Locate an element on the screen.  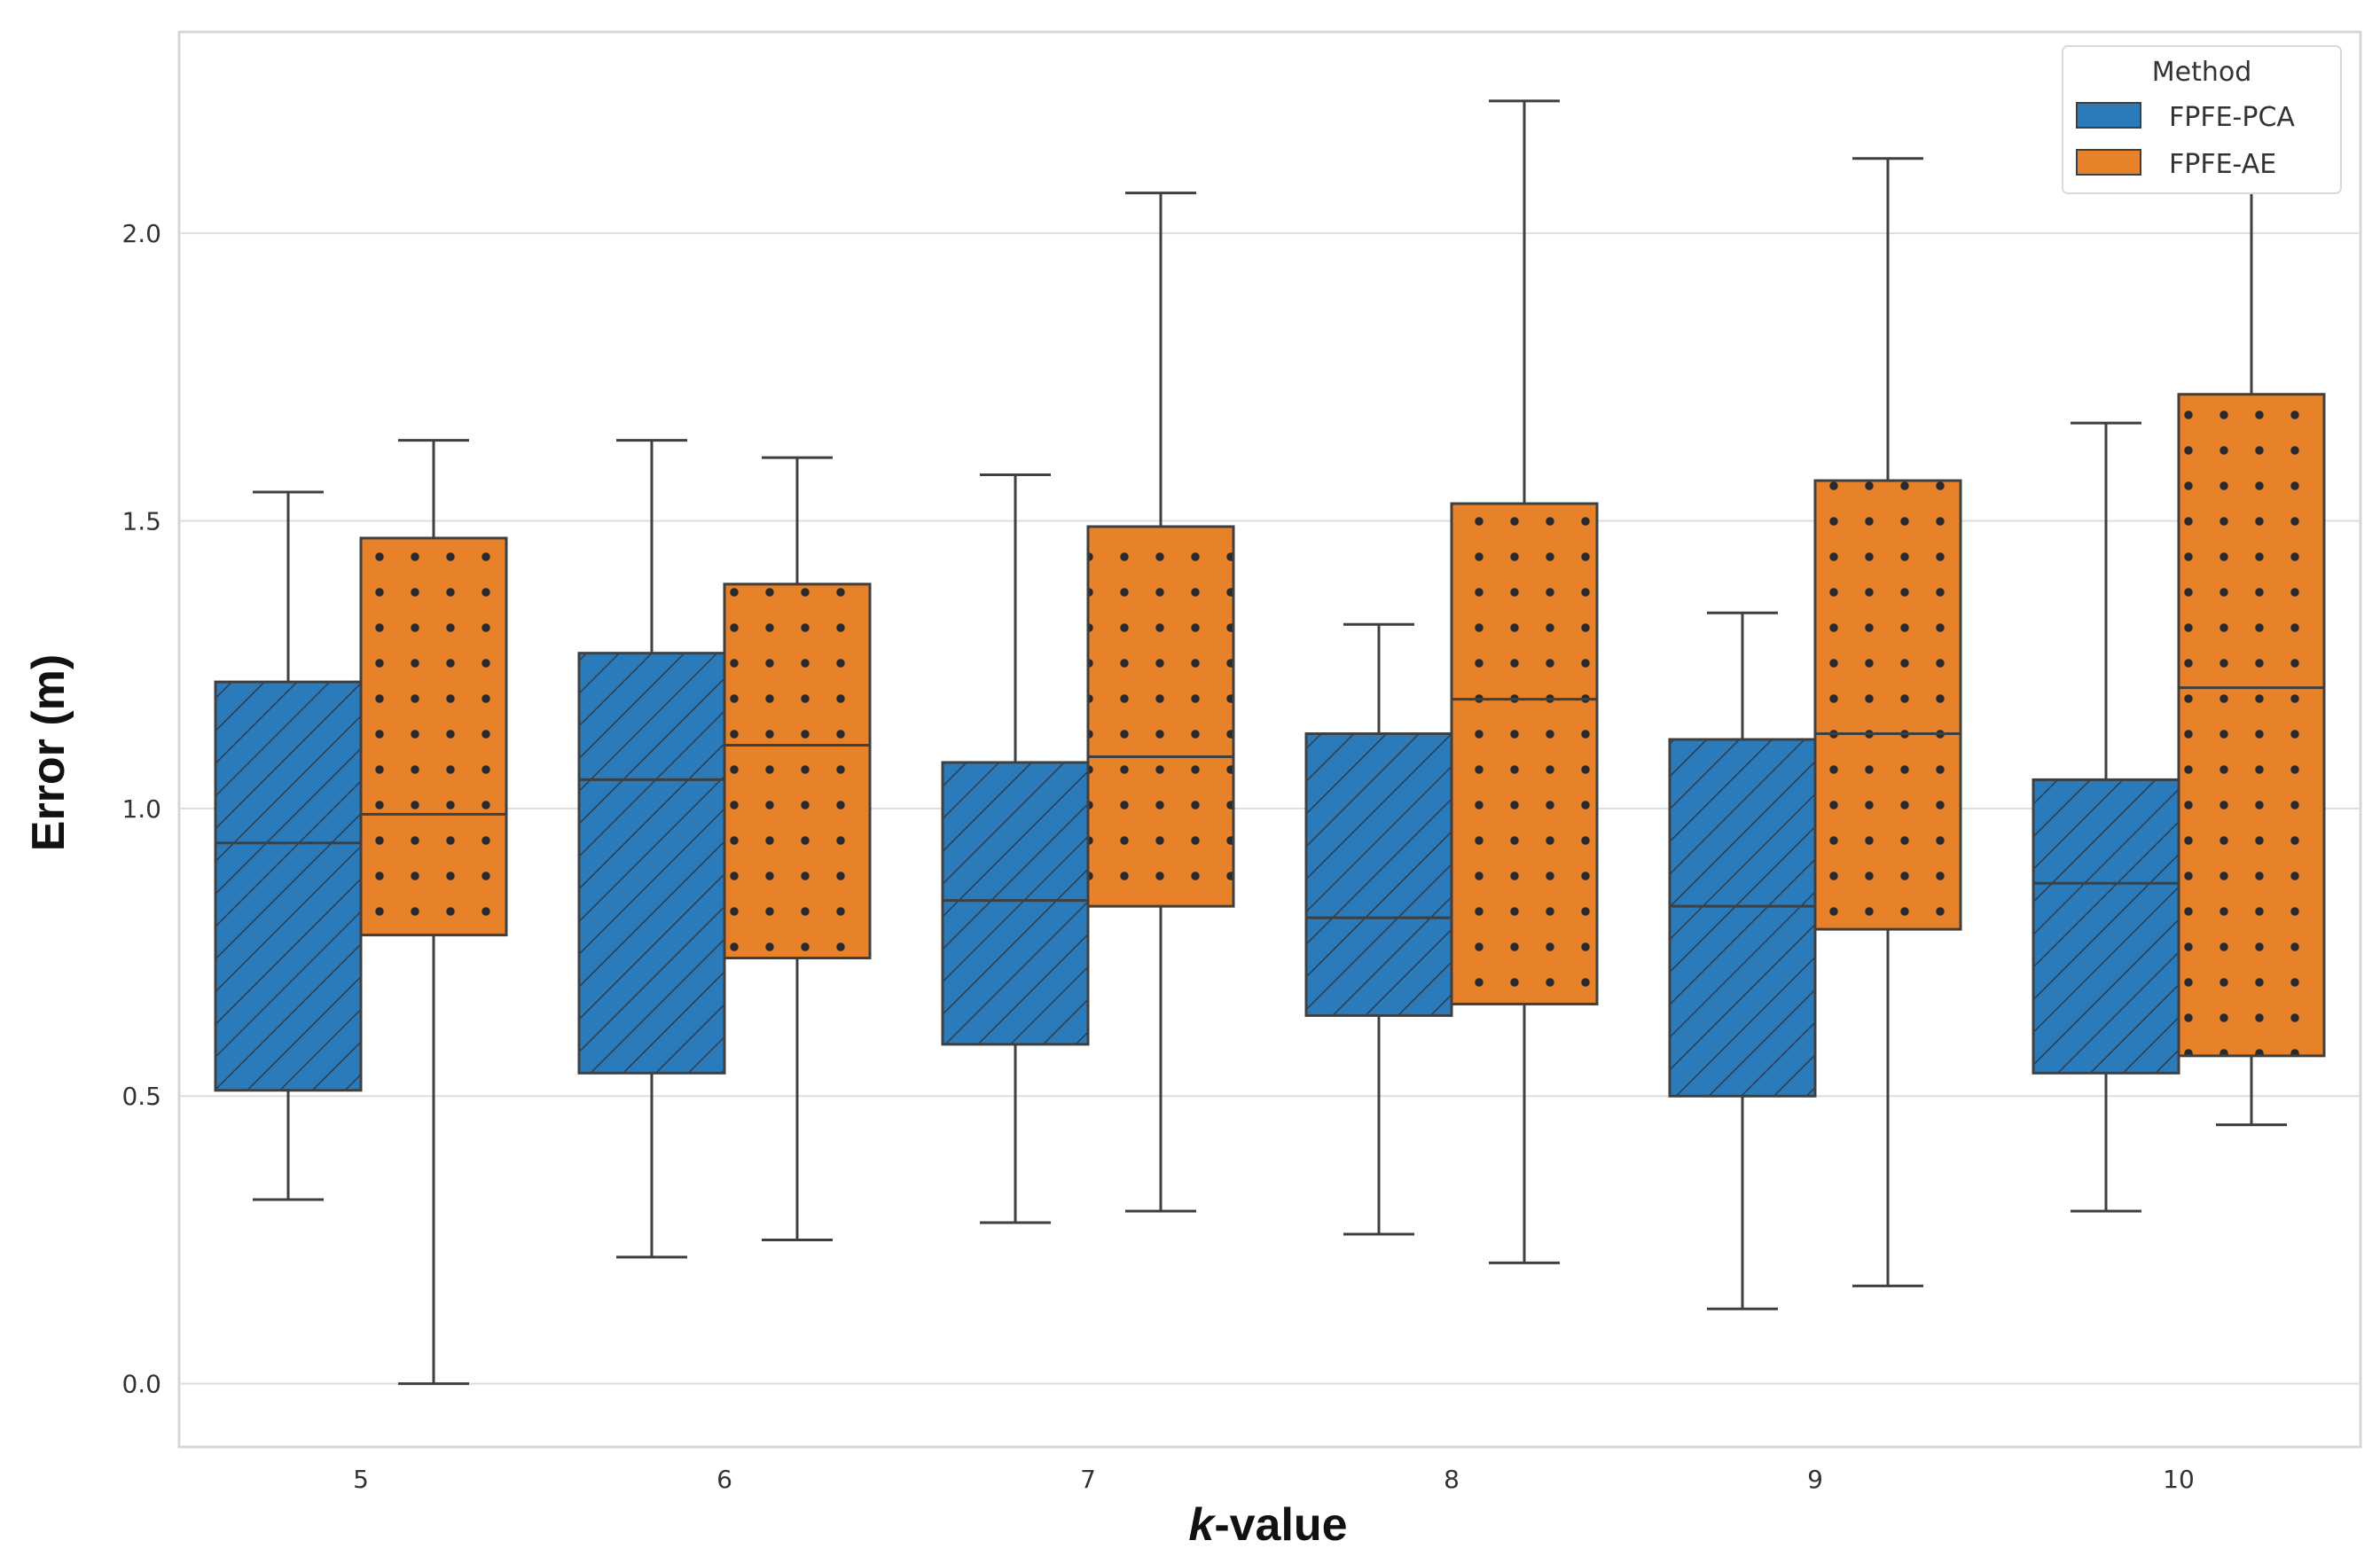
x-tick-label: 6 is located at coordinates (724, 1479).